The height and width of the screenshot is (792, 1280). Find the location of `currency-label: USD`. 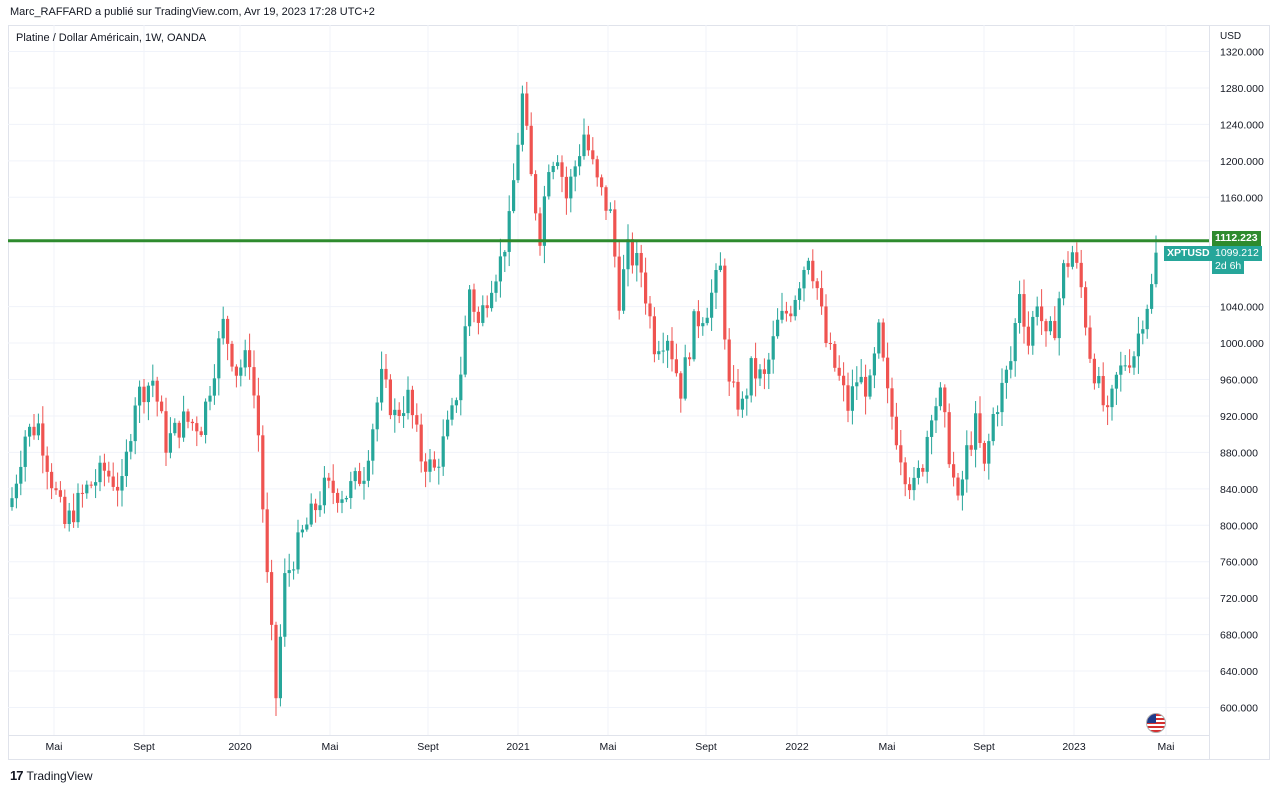

currency-label: USD is located at coordinates (1231, 36).